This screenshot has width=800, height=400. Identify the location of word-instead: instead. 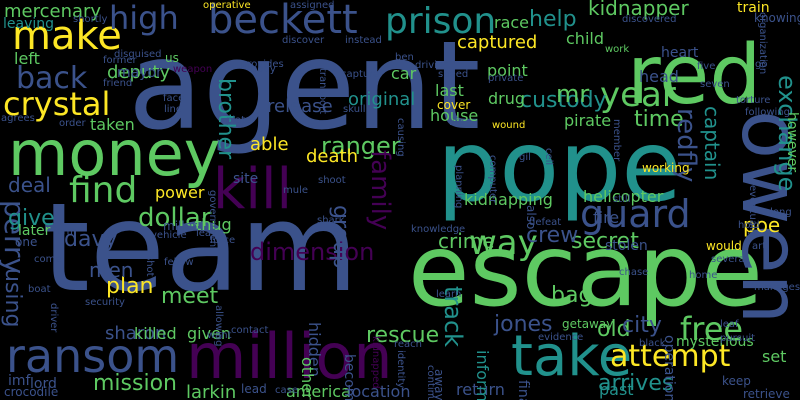
(363, 40).